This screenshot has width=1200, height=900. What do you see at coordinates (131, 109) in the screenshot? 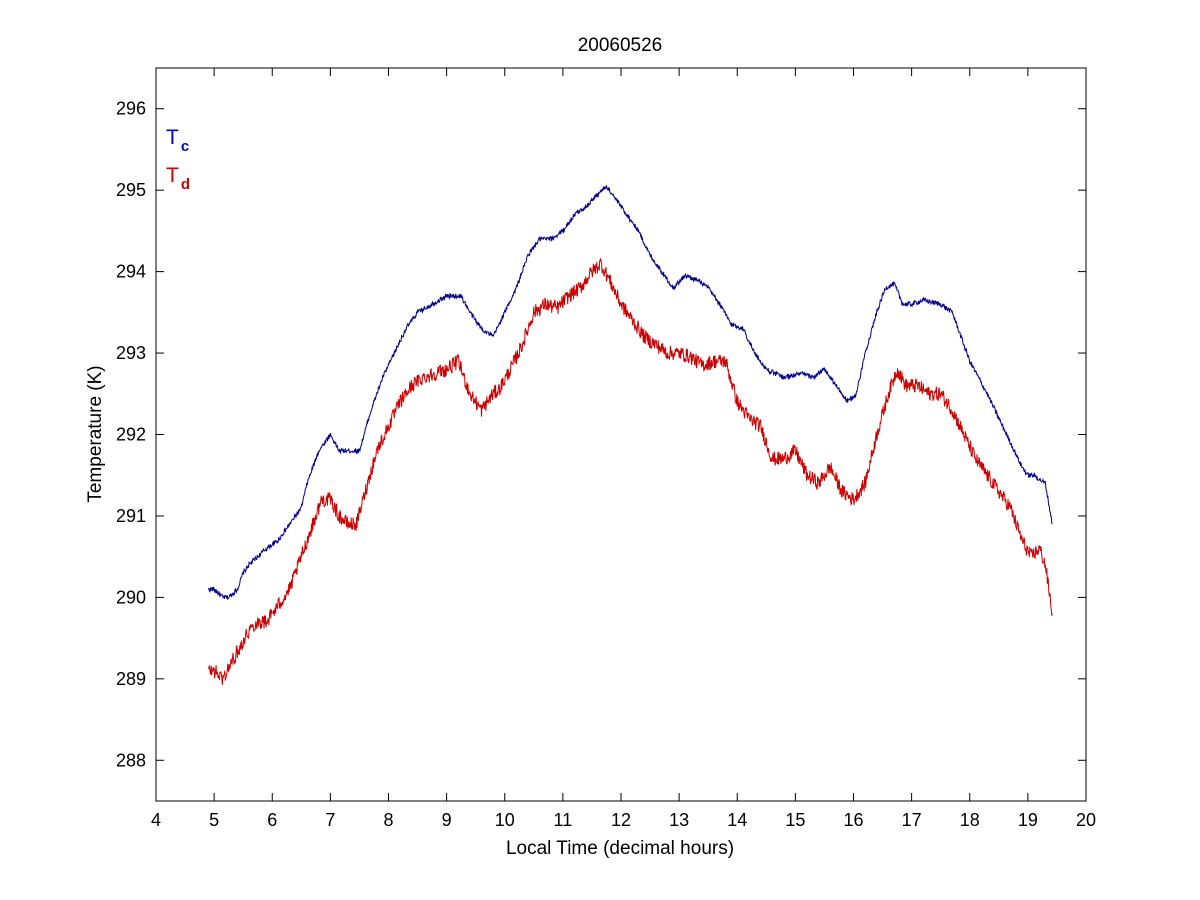
I see `y-tick-label: 296` at bounding box center [131, 109].